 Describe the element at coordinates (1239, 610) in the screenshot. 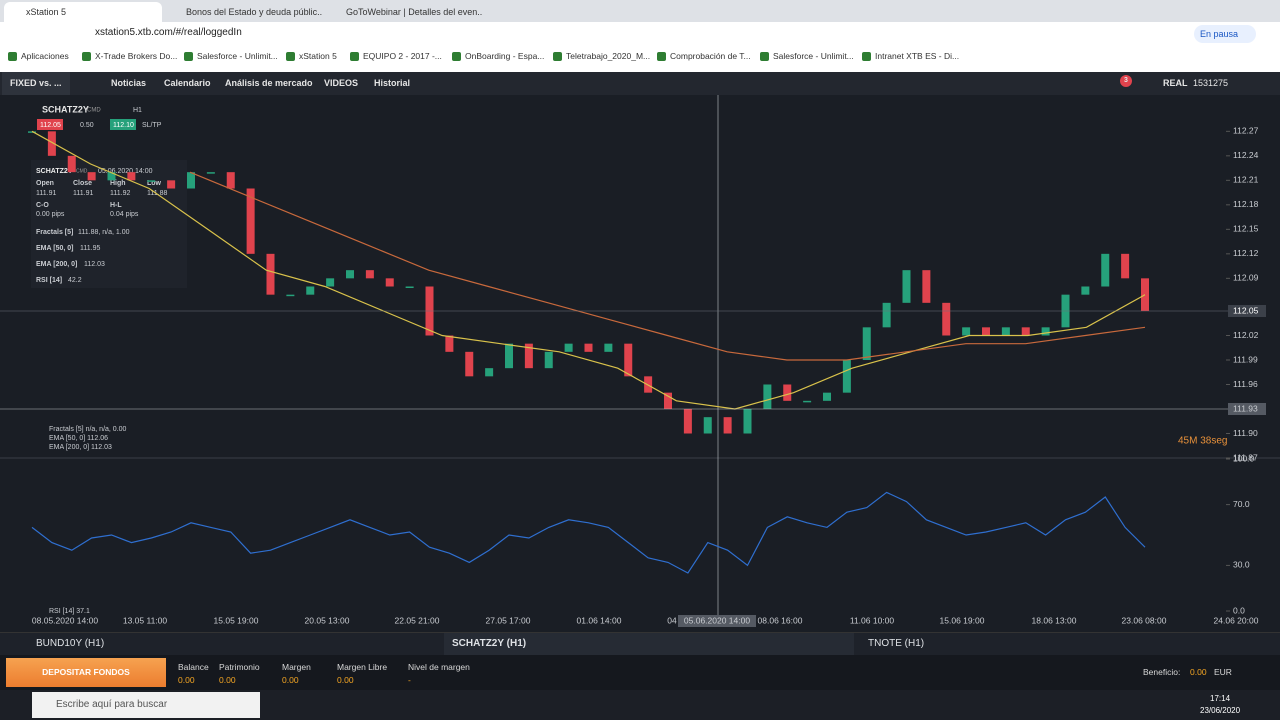

I see `y-tick-label: 0.0` at that location.